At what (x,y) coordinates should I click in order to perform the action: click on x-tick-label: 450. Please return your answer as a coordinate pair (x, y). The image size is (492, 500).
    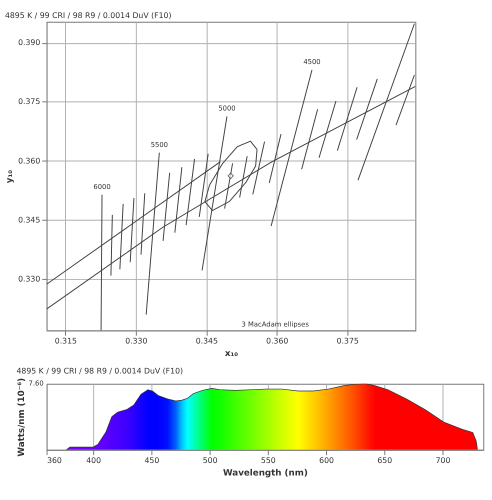
    Looking at the image, I should click on (152, 460).